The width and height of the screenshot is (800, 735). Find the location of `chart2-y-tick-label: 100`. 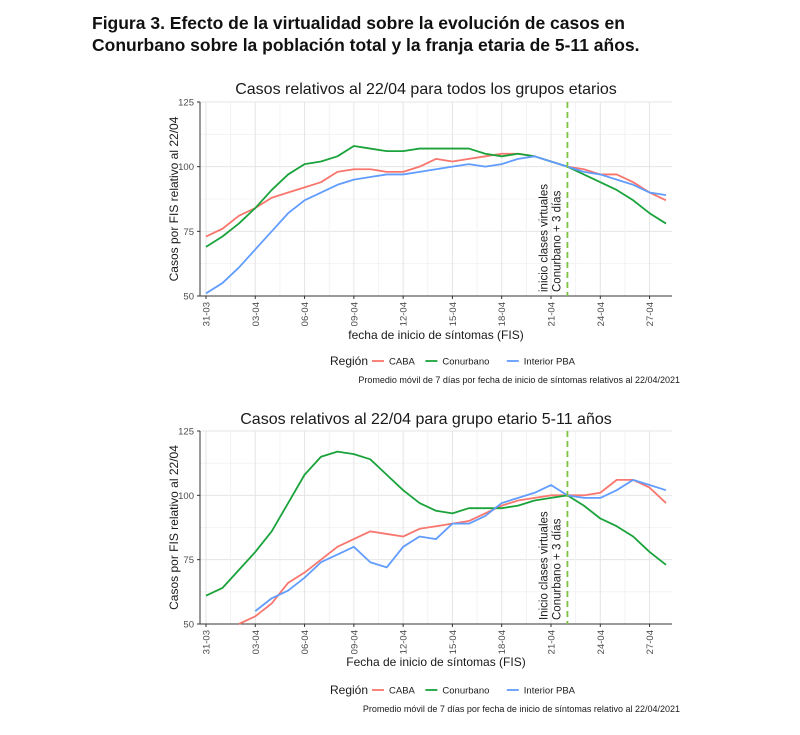

chart2-y-tick-label: 100 is located at coordinates (186, 496).